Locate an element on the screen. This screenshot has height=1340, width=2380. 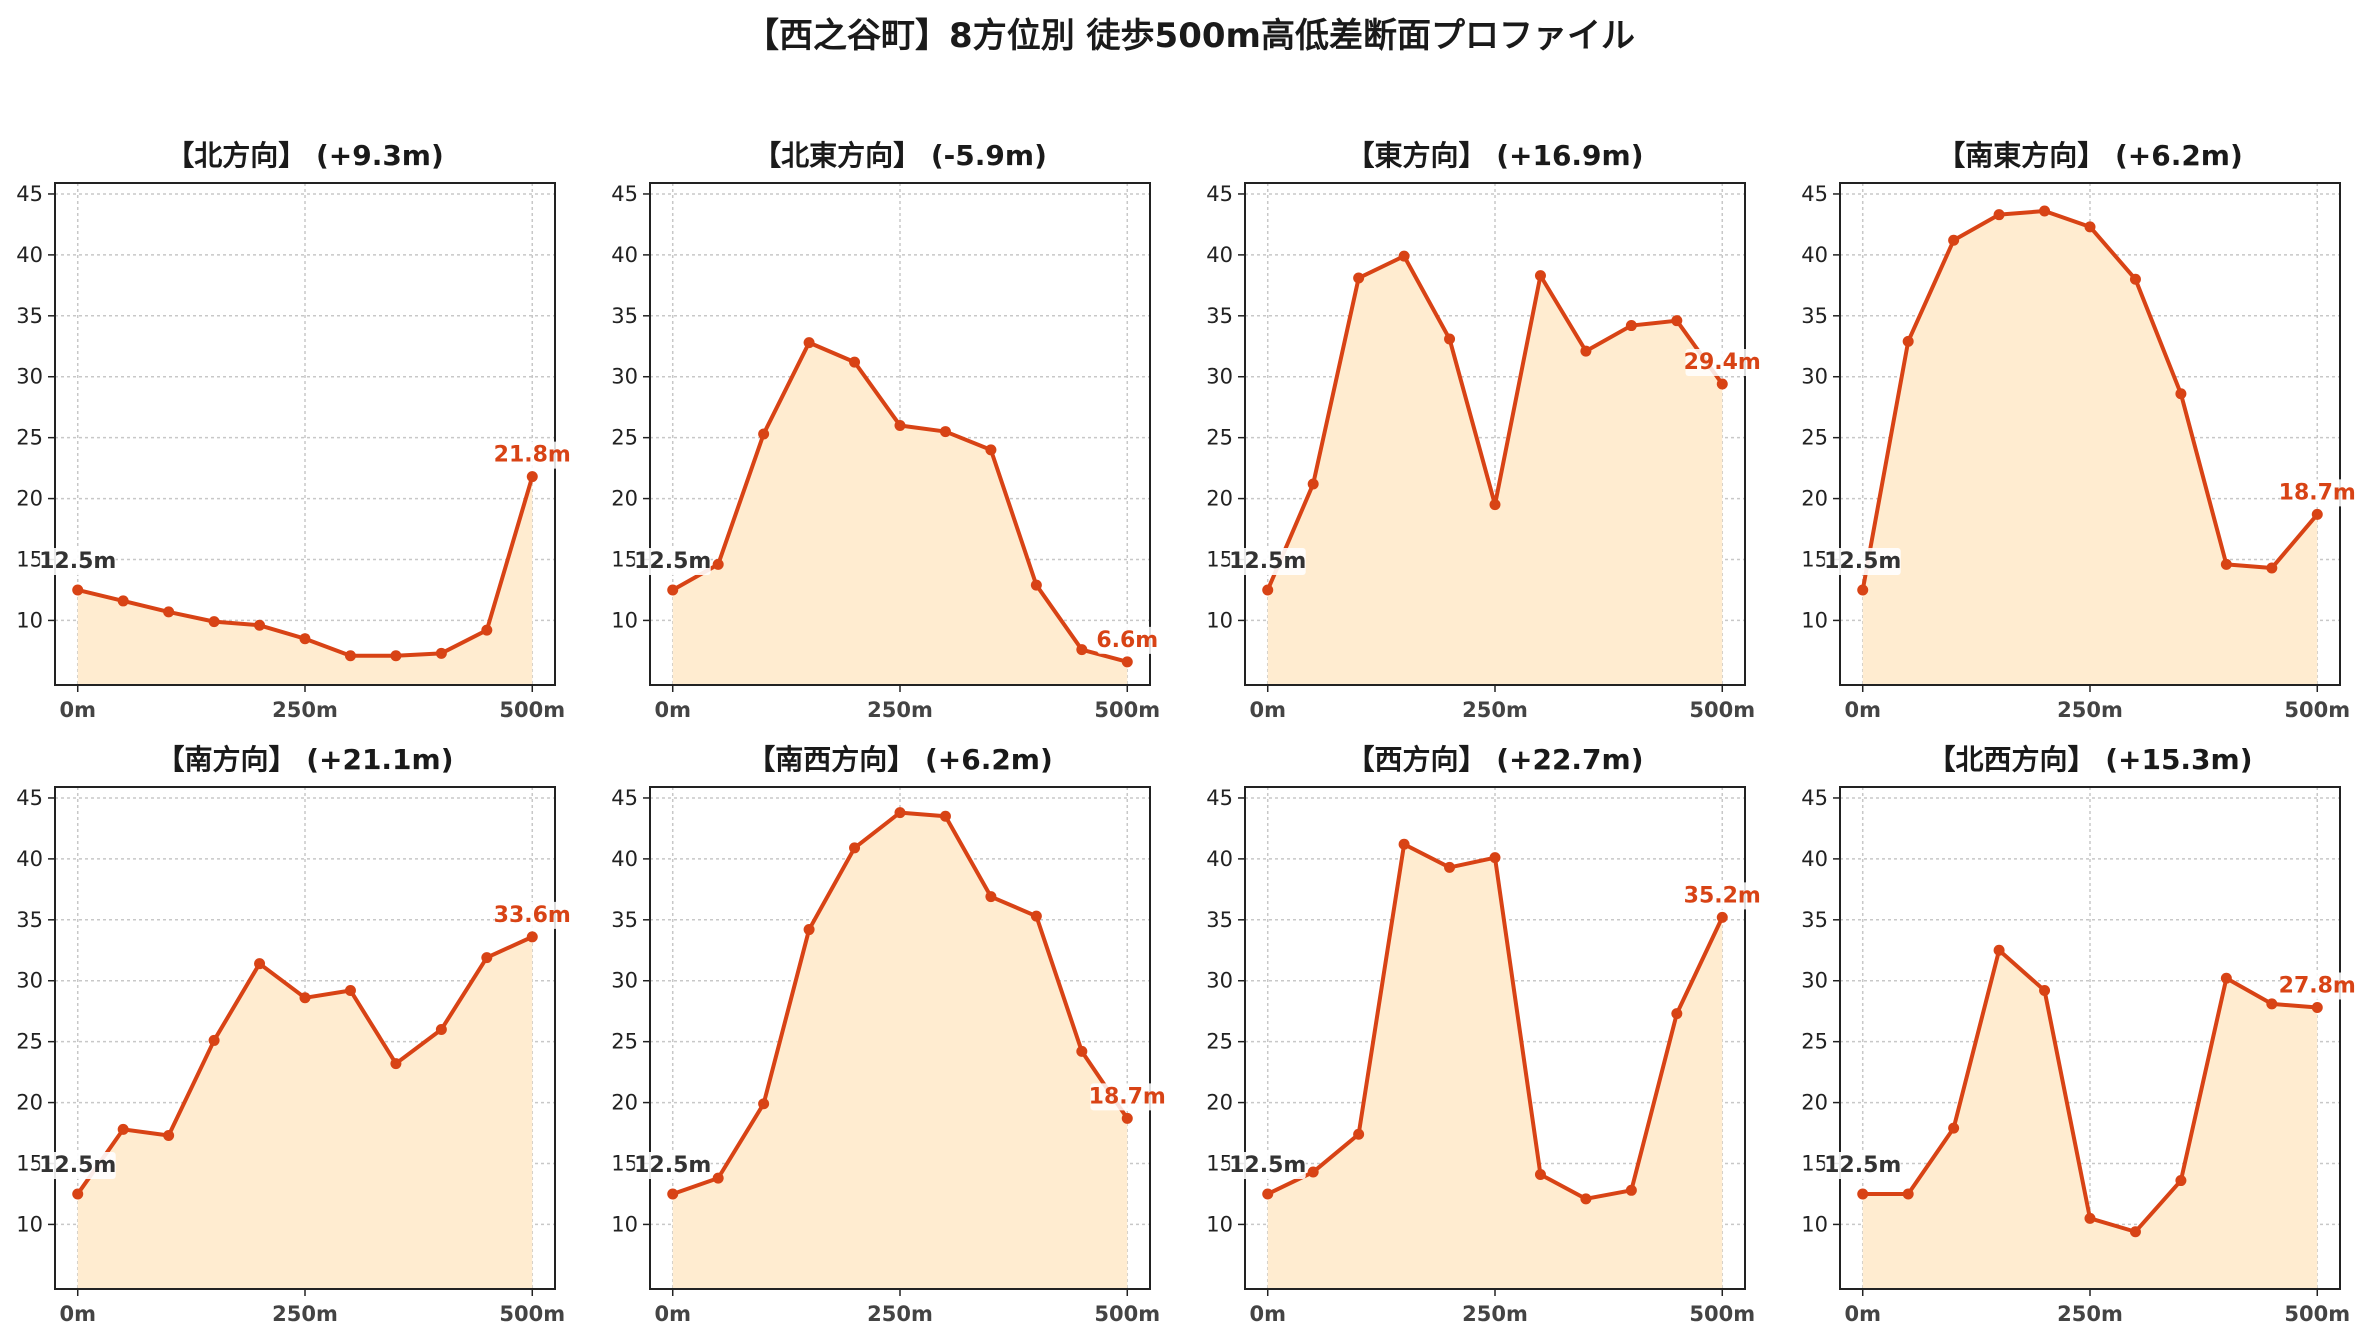
end-label: 33.6m is located at coordinates (532, 915).